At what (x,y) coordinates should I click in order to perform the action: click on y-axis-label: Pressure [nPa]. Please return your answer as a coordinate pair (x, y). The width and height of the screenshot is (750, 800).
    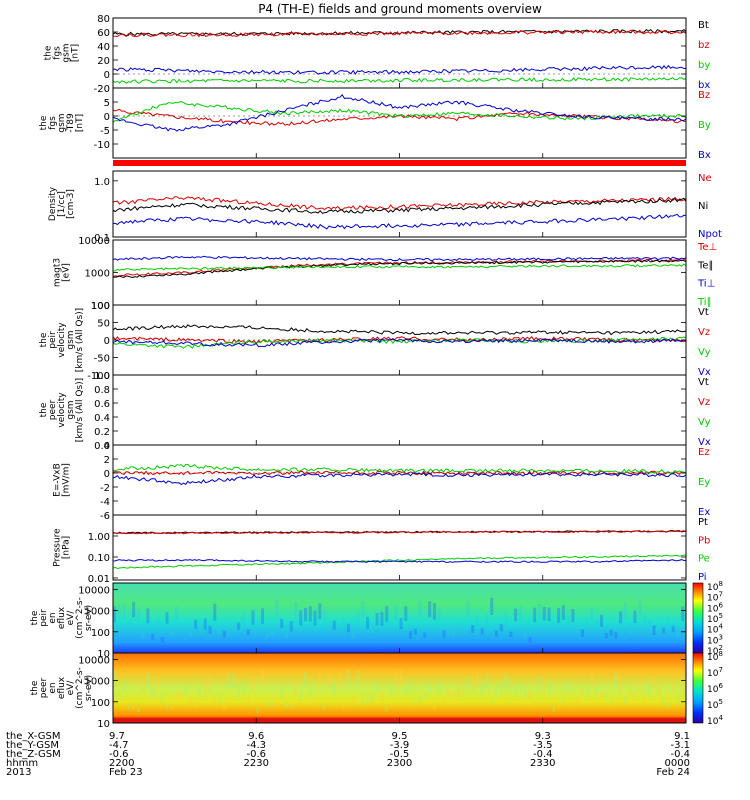
    Looking at the image, I should click on (62, 547).